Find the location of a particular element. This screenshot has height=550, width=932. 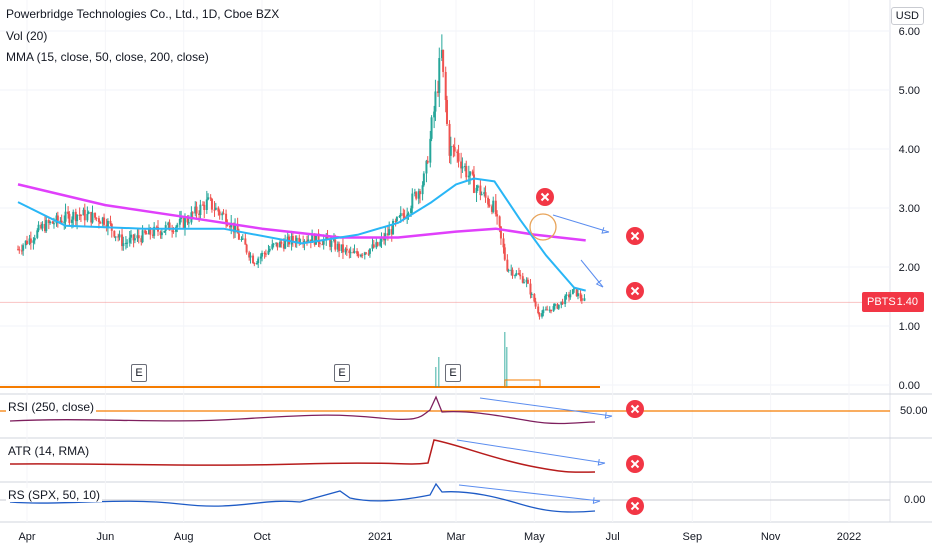

rsi-pane-label: RSI (250, close) is located at coordinates (51, 407).